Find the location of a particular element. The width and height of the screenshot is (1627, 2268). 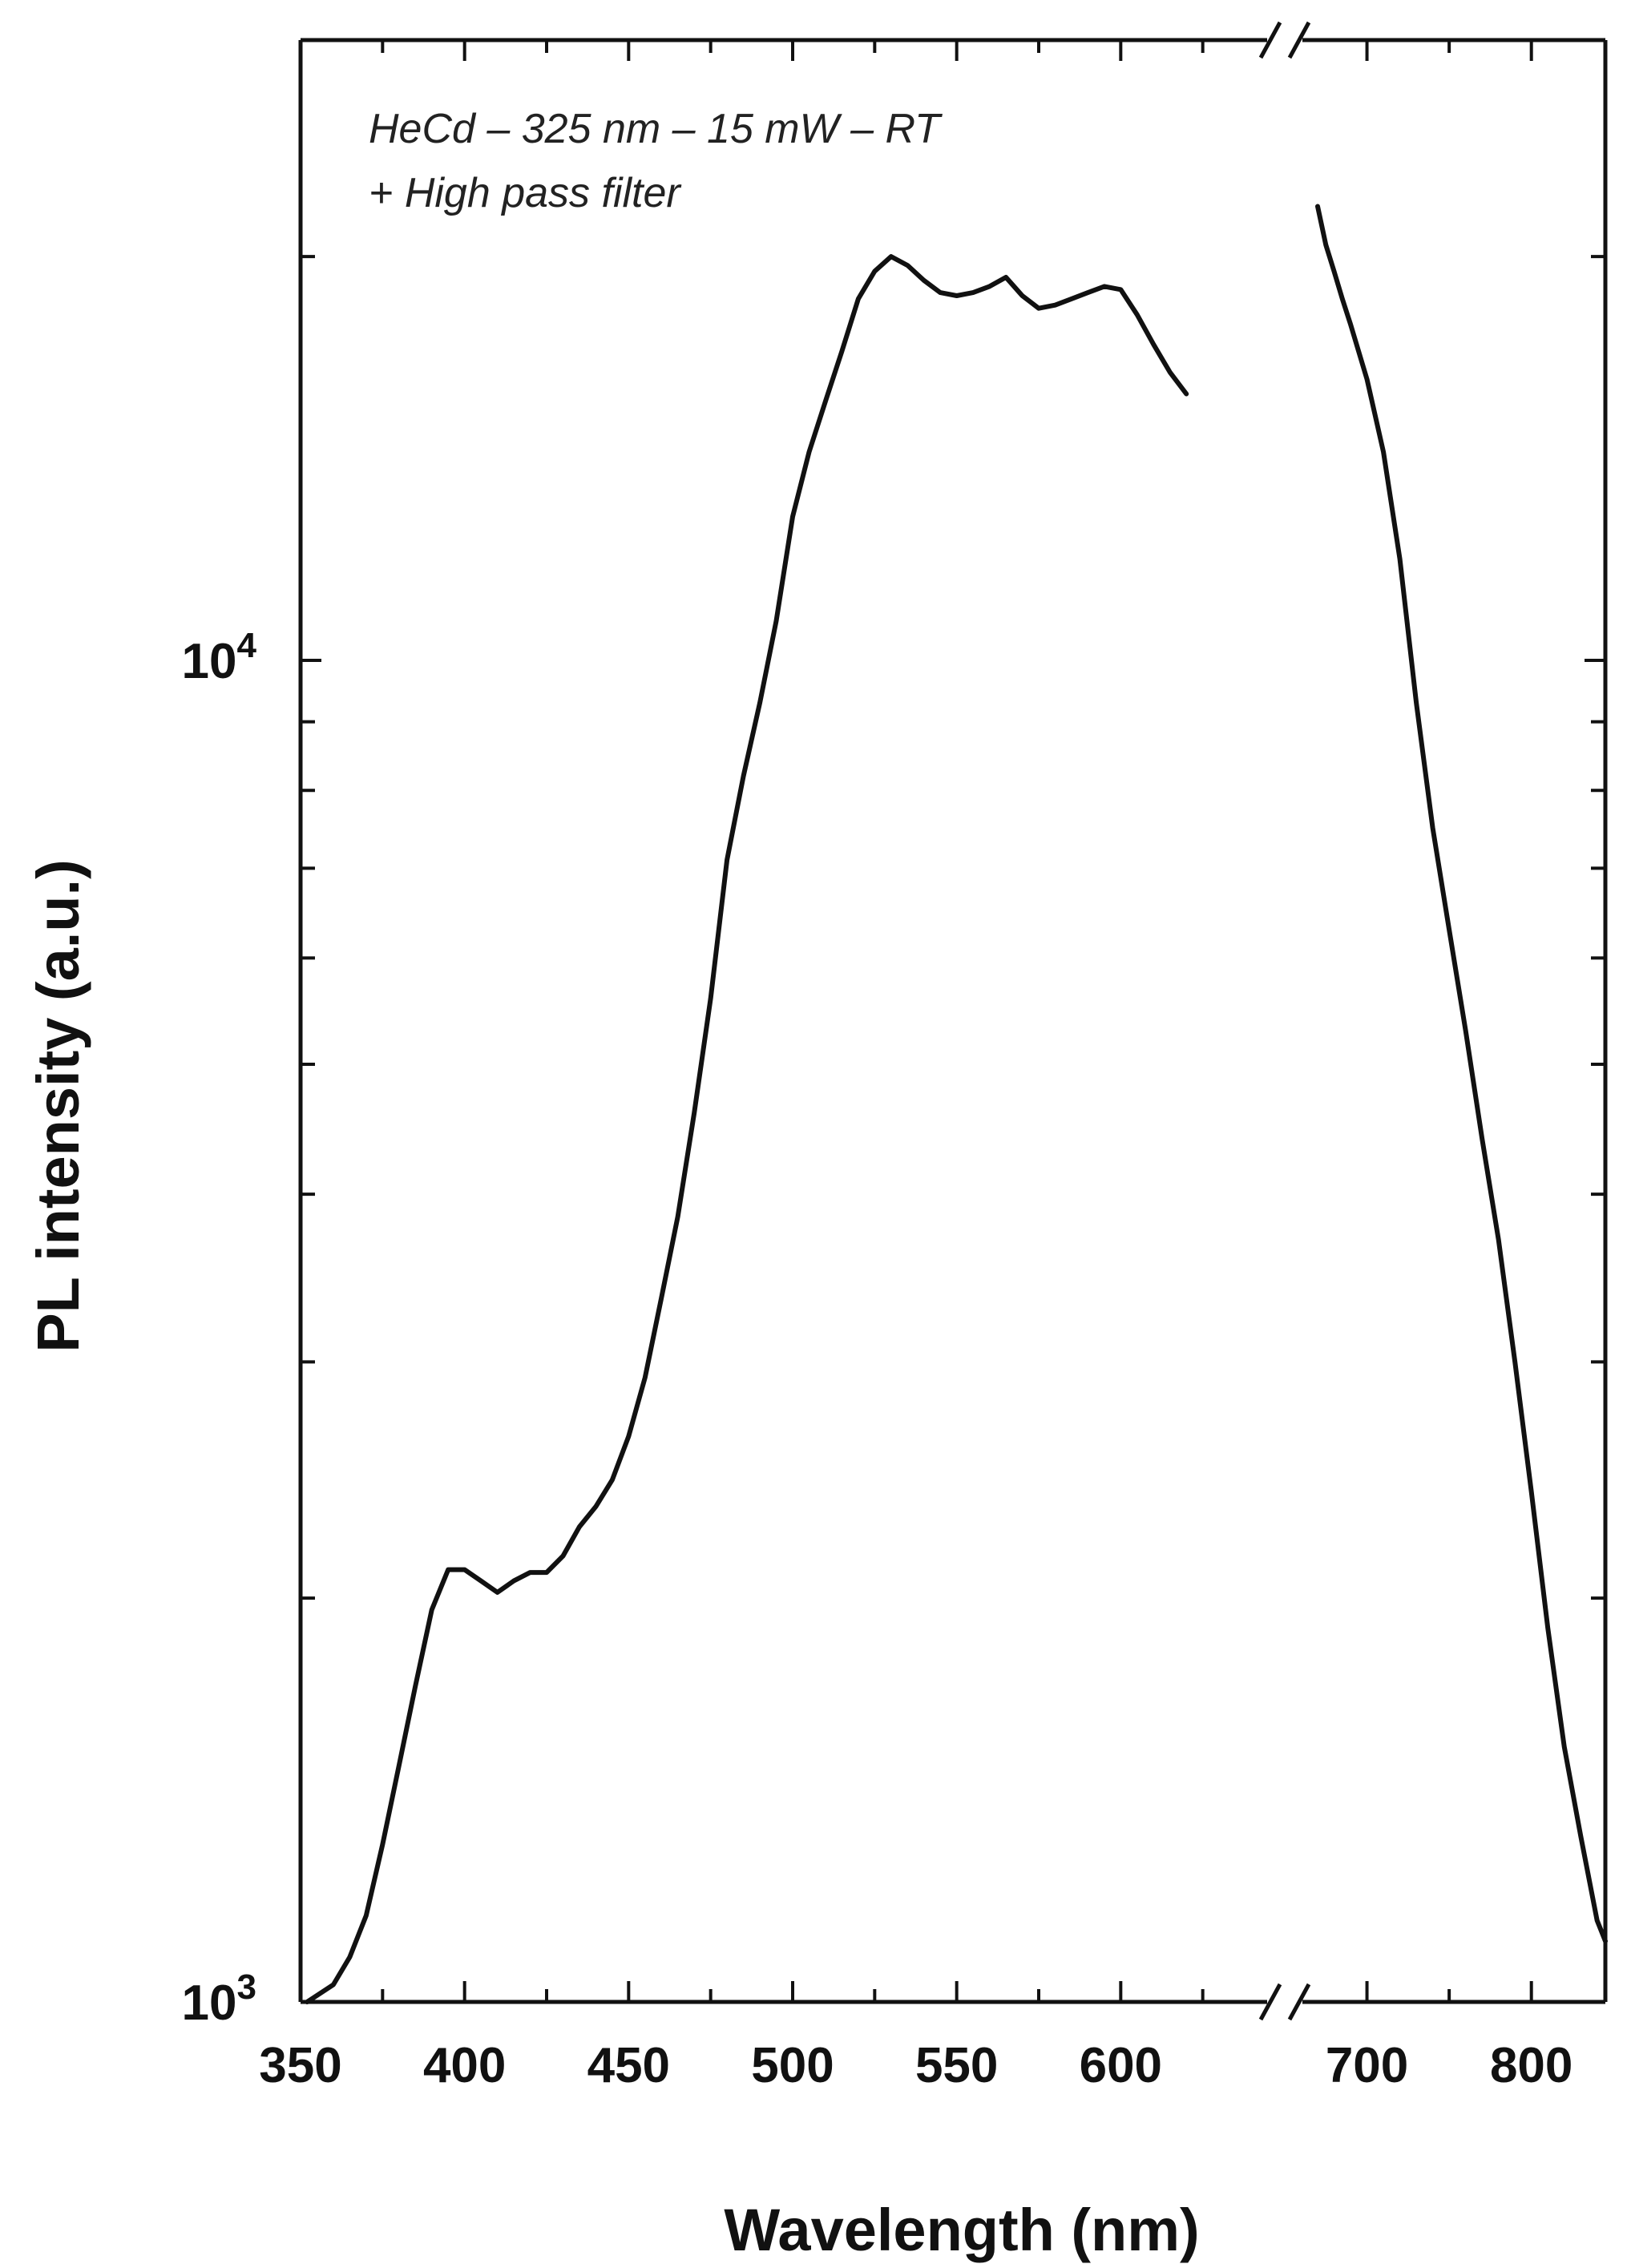

y-tick-label-exponent: 4 is located at coordinates (247, 645).